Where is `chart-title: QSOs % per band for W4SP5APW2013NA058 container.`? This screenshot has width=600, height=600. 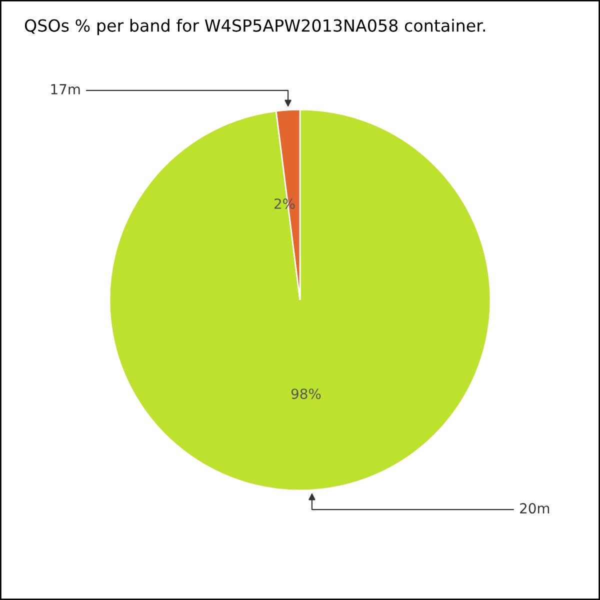 chart-title: QSOs % per band for W4SP5APW2013NA058 container. is located at coordinates (254, 27).